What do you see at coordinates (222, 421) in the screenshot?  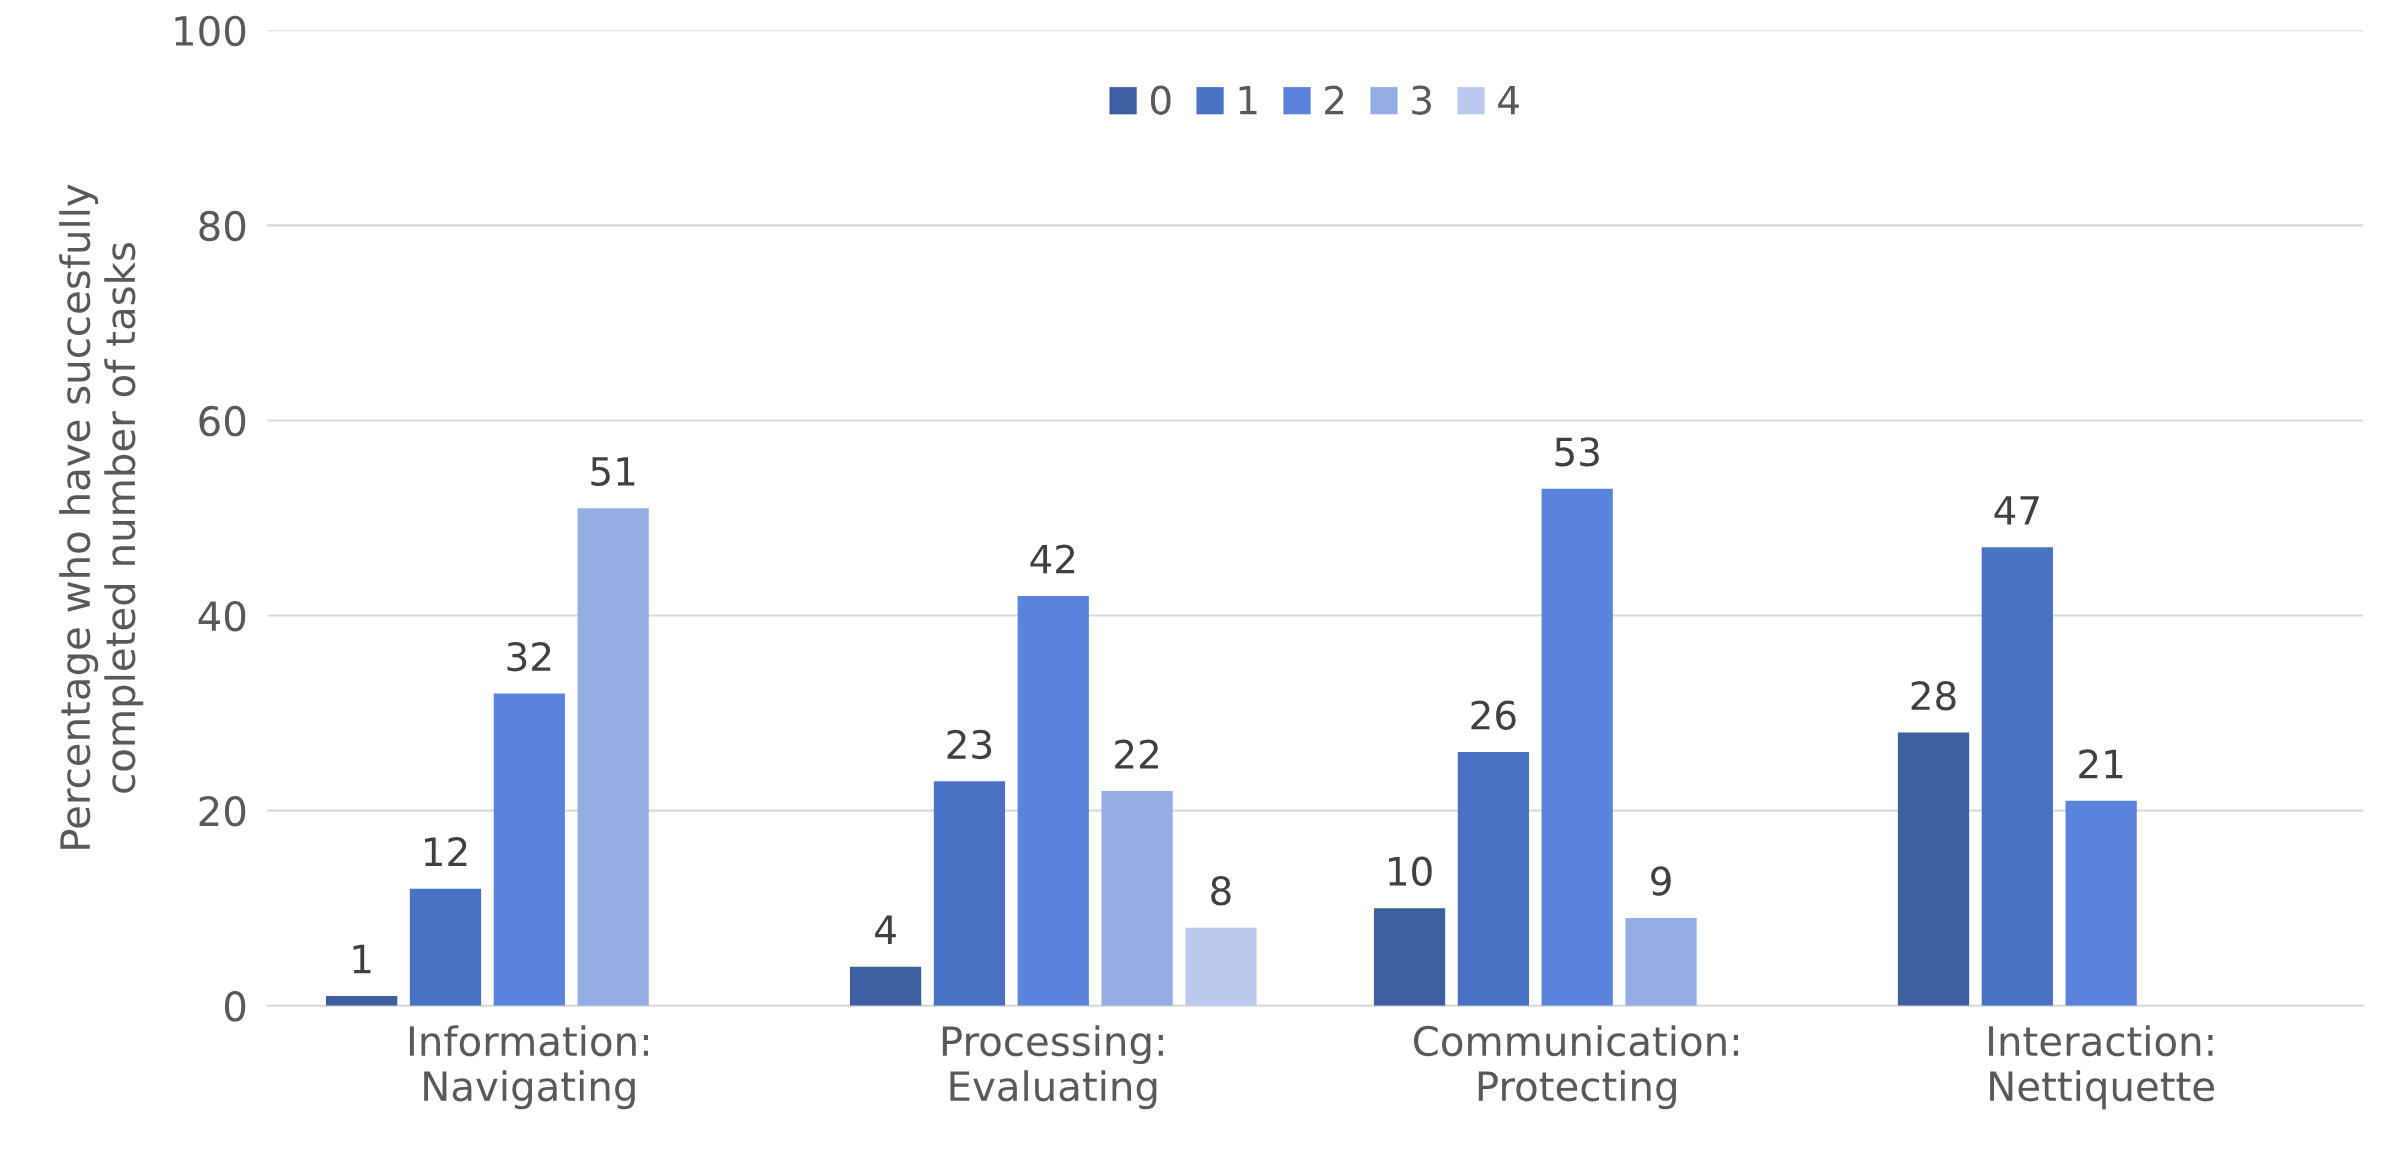 I see `y-tick-label: 60` at bounding box center [222, 421].